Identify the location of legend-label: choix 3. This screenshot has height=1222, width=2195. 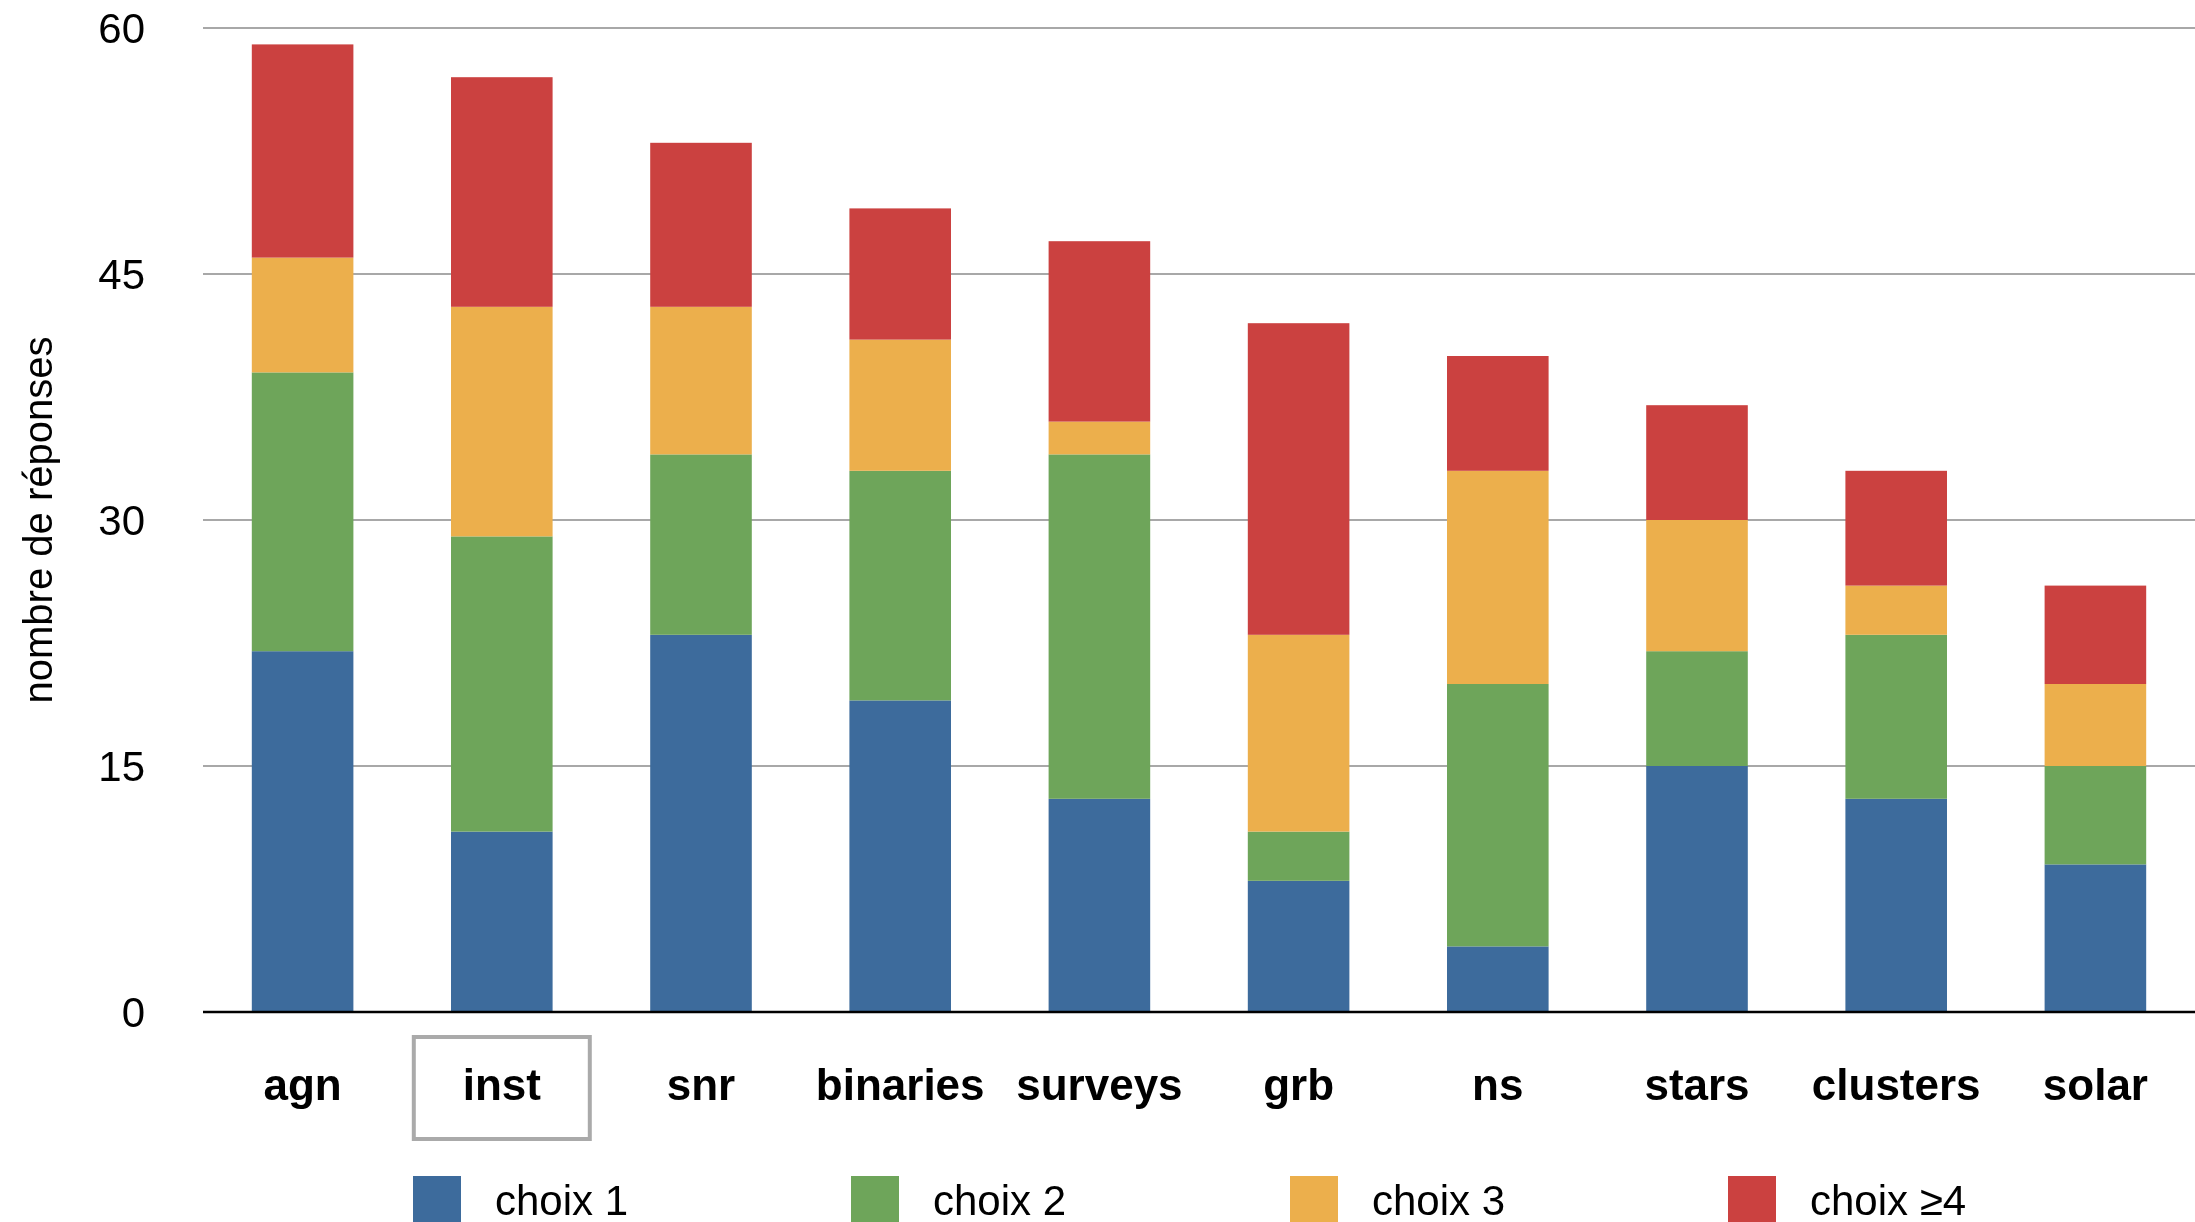
(1439, 1199).